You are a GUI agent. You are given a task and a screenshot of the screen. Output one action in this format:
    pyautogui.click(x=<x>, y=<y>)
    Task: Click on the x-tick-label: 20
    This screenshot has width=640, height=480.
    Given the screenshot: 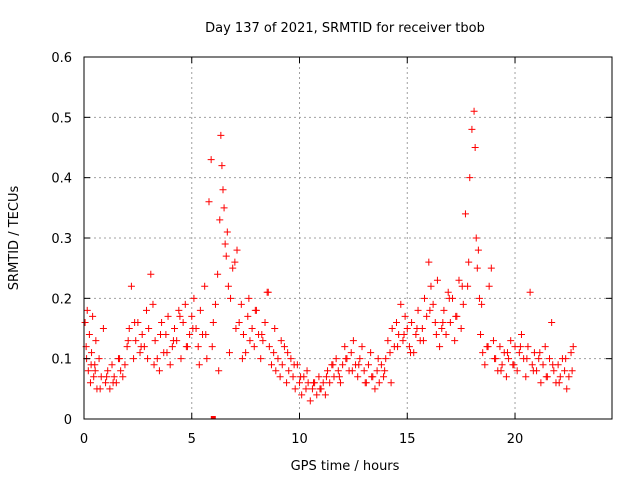 What is the action you would take?
    pyautogui.click(x=515, y=439)
    